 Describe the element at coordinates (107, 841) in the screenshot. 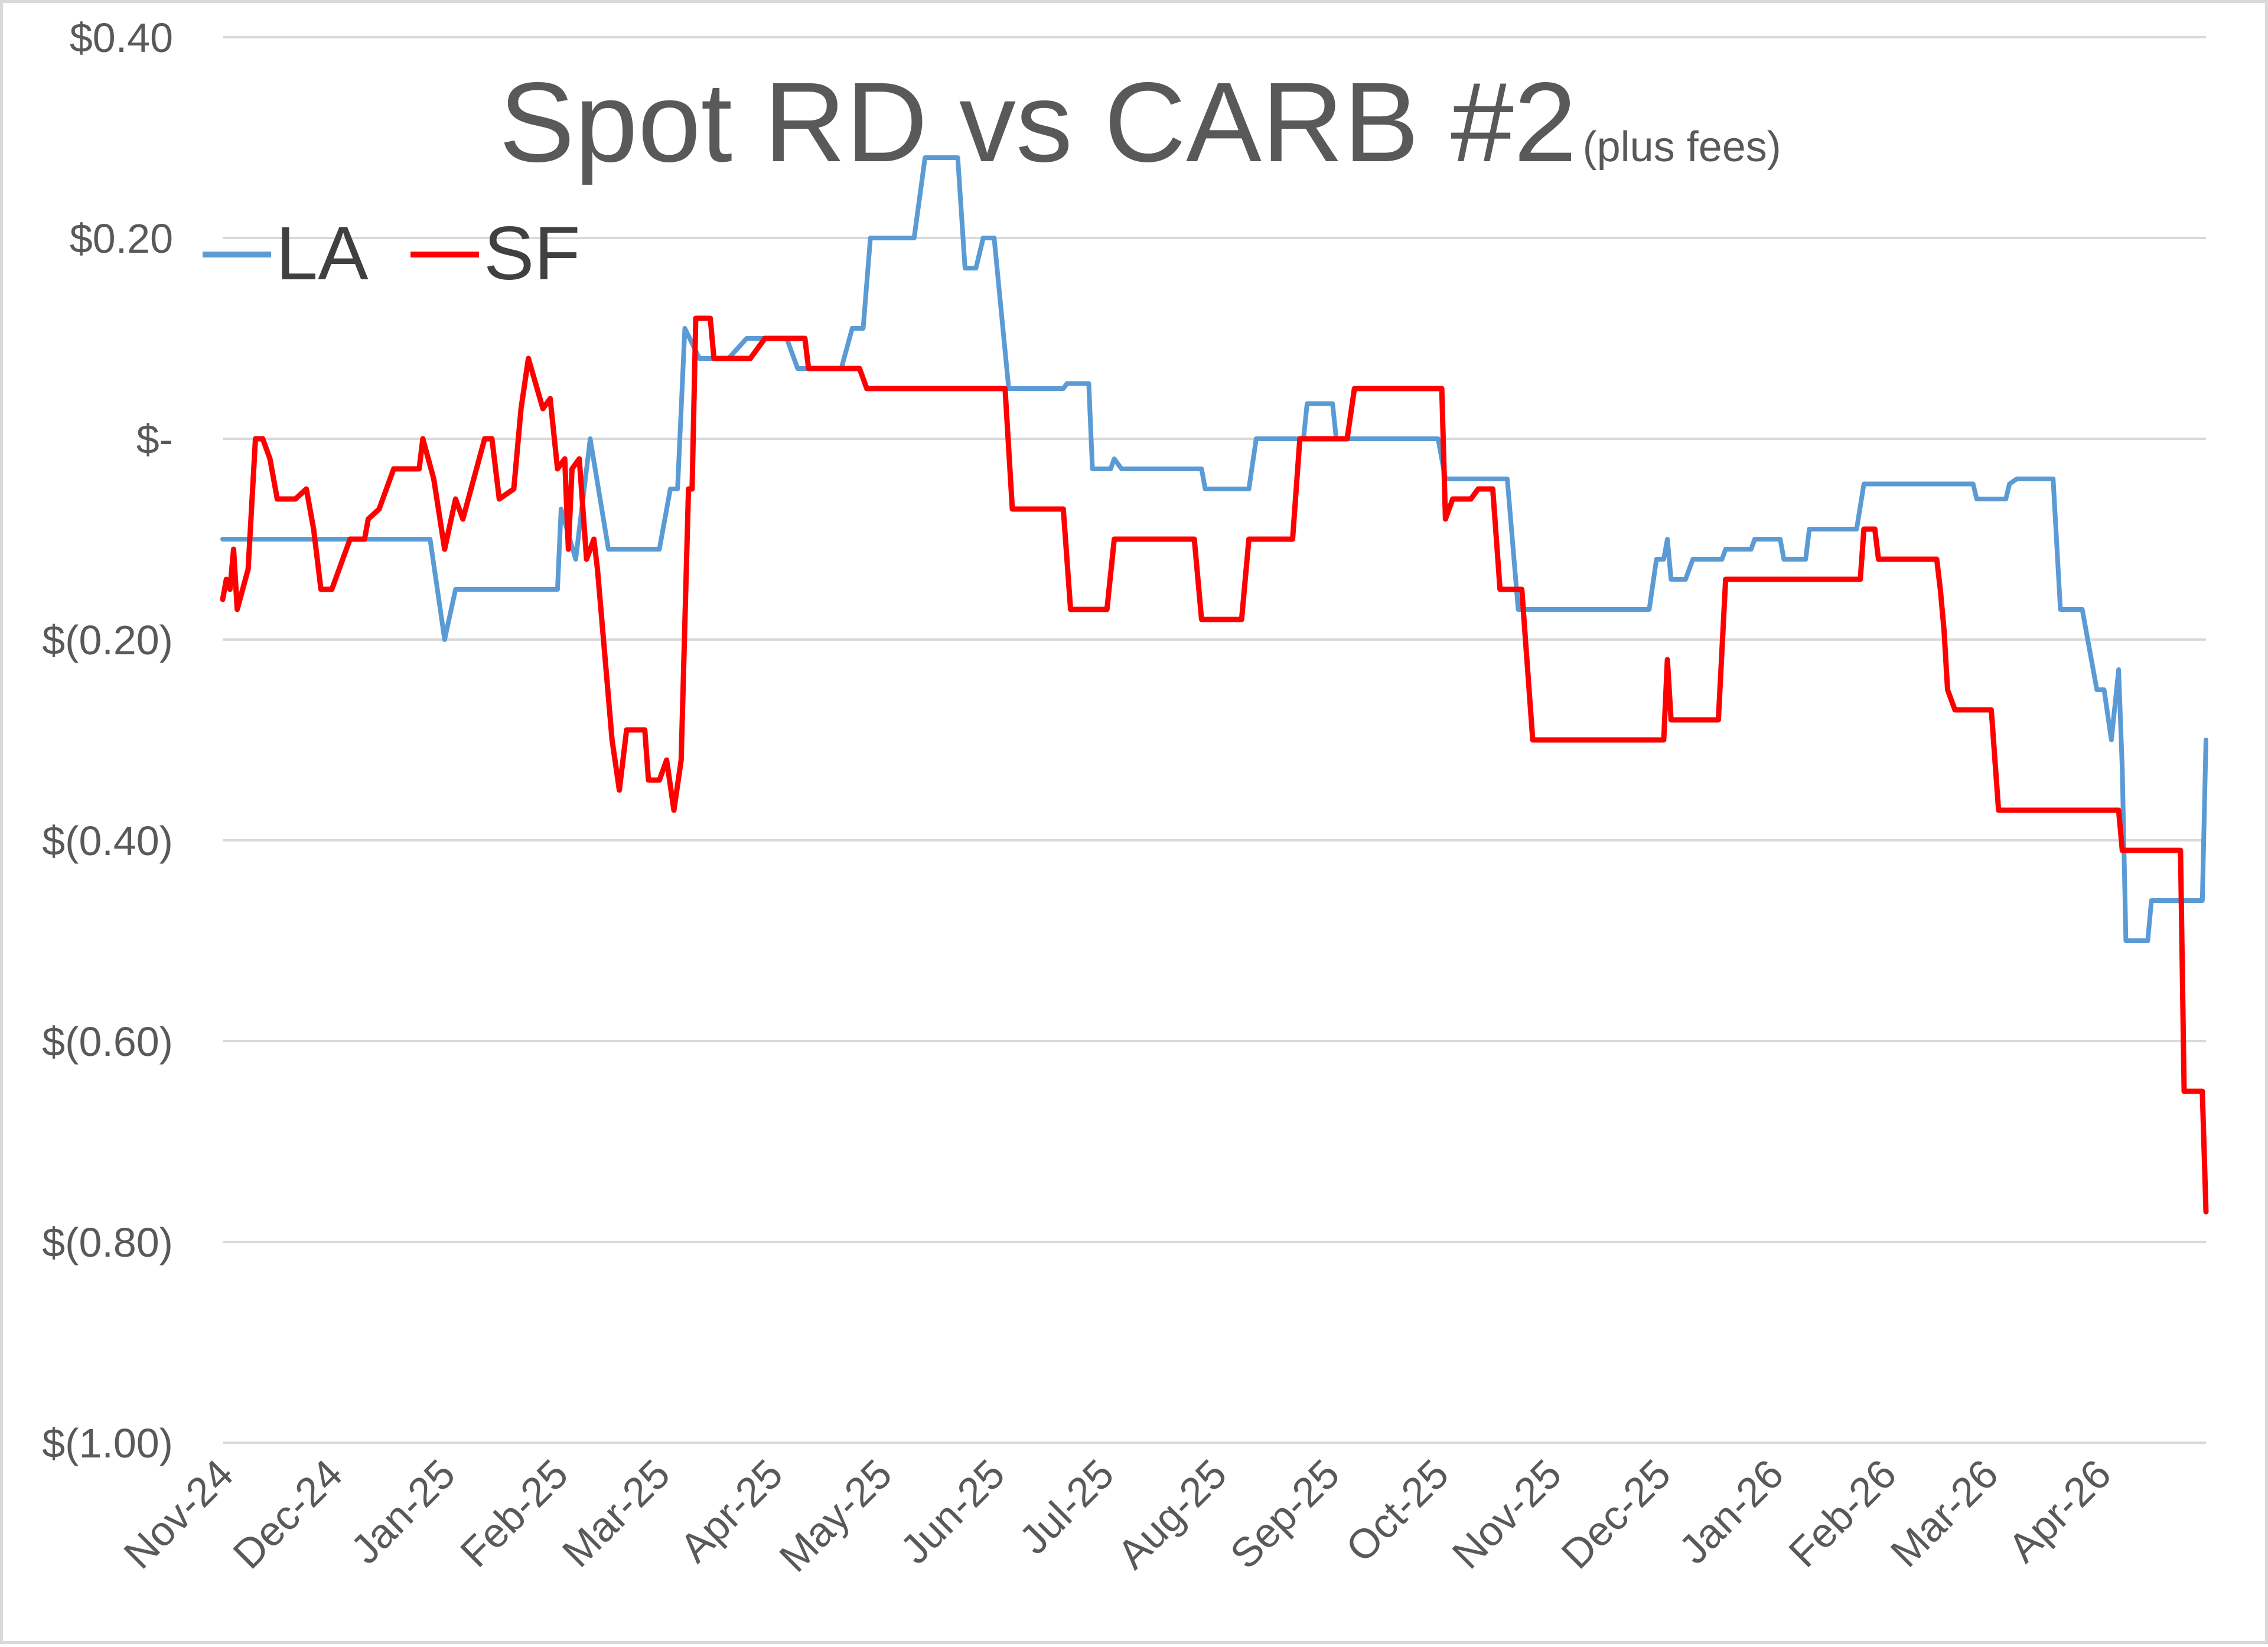

I see `y-tick-label: $(0.40)` at that location.